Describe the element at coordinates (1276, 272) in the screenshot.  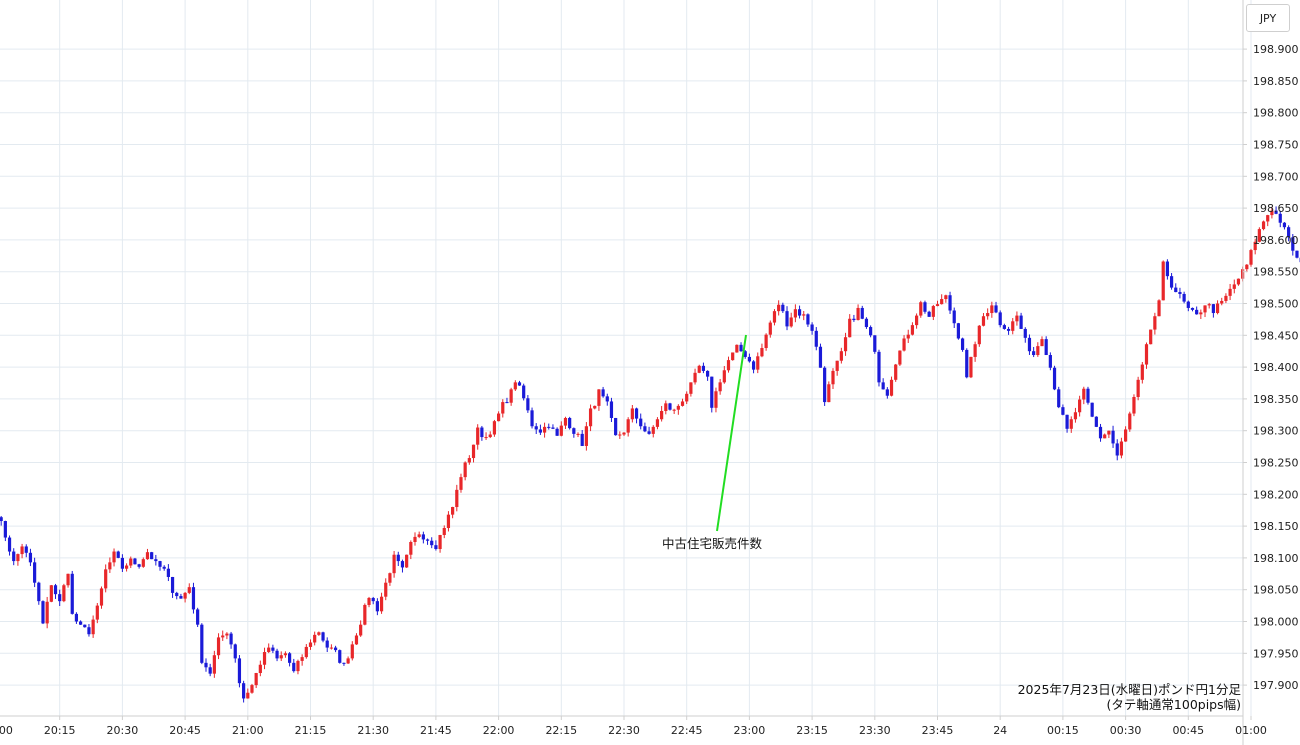
I see `y-tick-label: 198.550` at that location.